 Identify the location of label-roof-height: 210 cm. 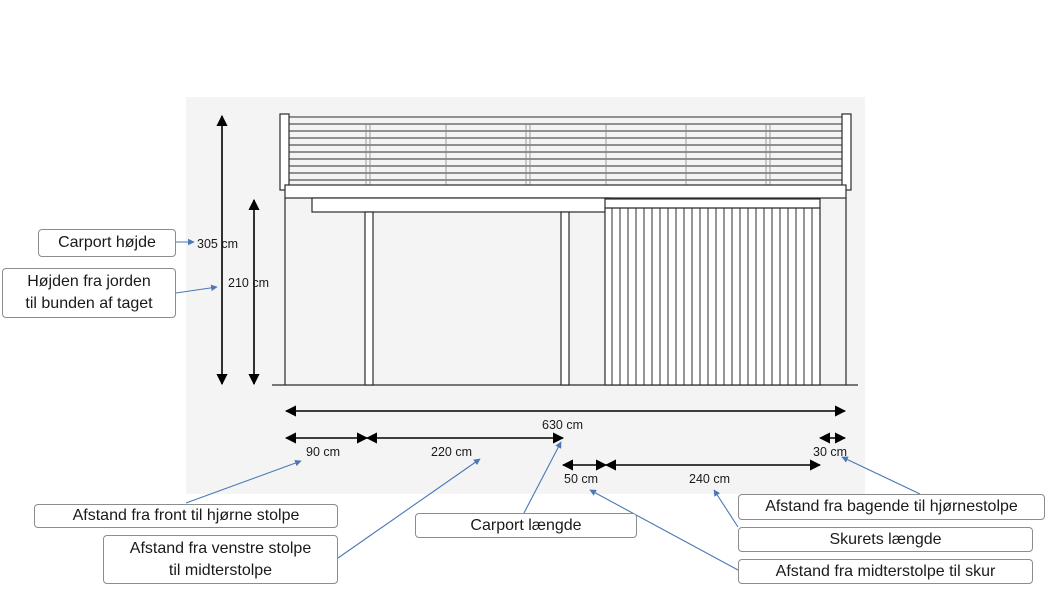
(248, 283).